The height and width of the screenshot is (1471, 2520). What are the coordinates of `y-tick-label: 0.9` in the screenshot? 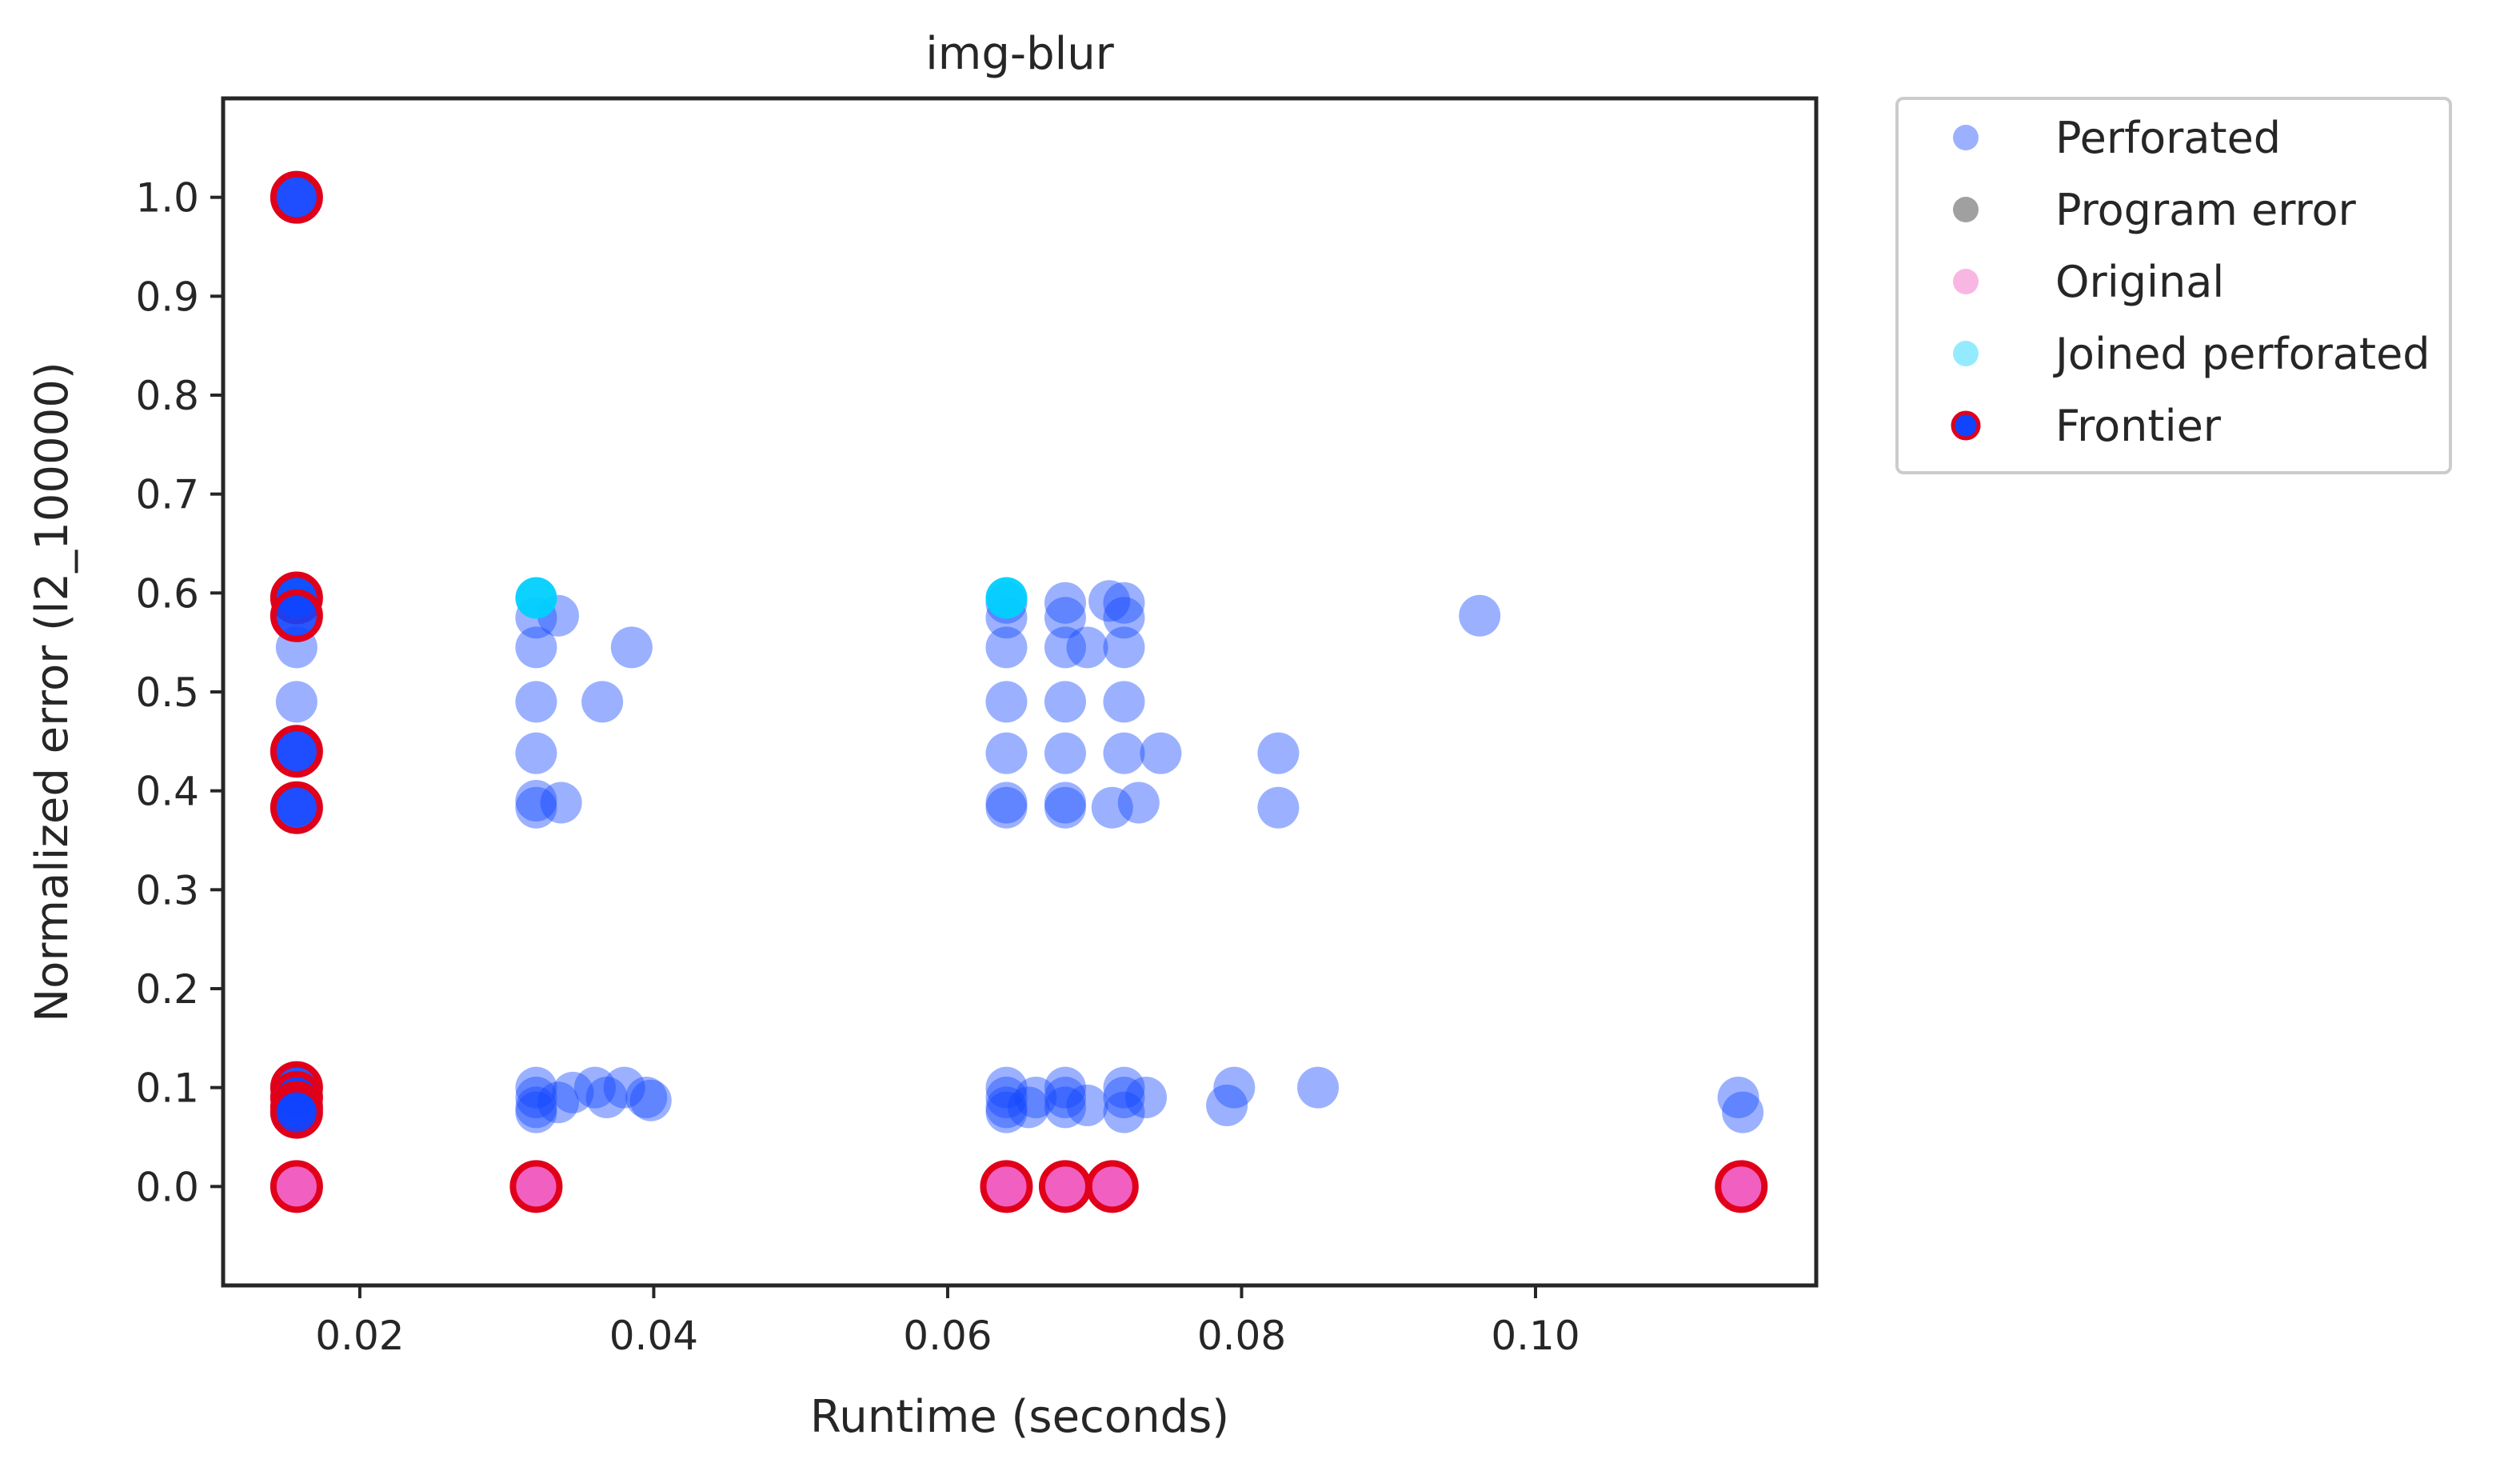 It's located at (167, 297).